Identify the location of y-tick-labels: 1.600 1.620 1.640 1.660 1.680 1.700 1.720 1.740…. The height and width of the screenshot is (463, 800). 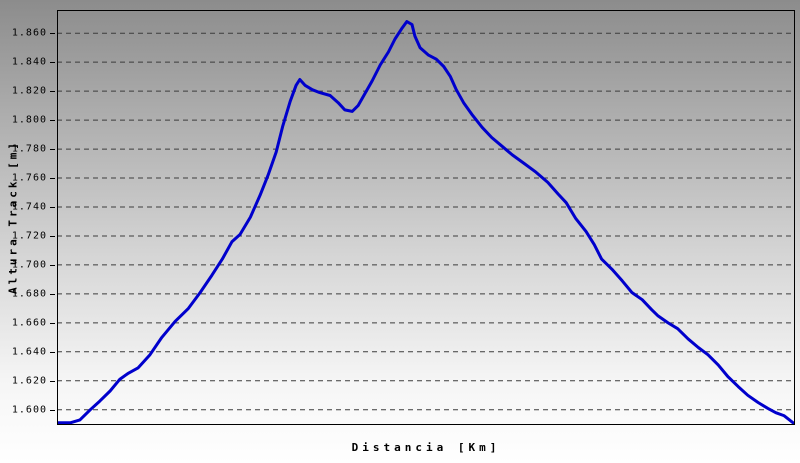
(28, 231).